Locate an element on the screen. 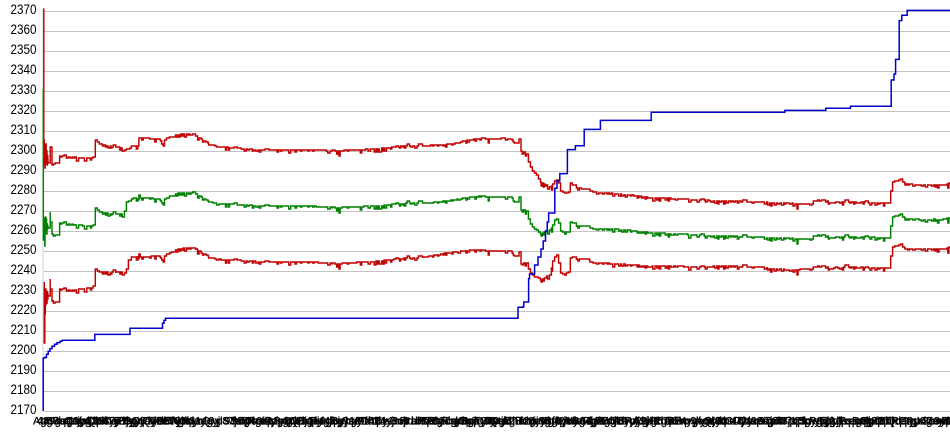  svg-text: djf is located at coordinates (90, 421).